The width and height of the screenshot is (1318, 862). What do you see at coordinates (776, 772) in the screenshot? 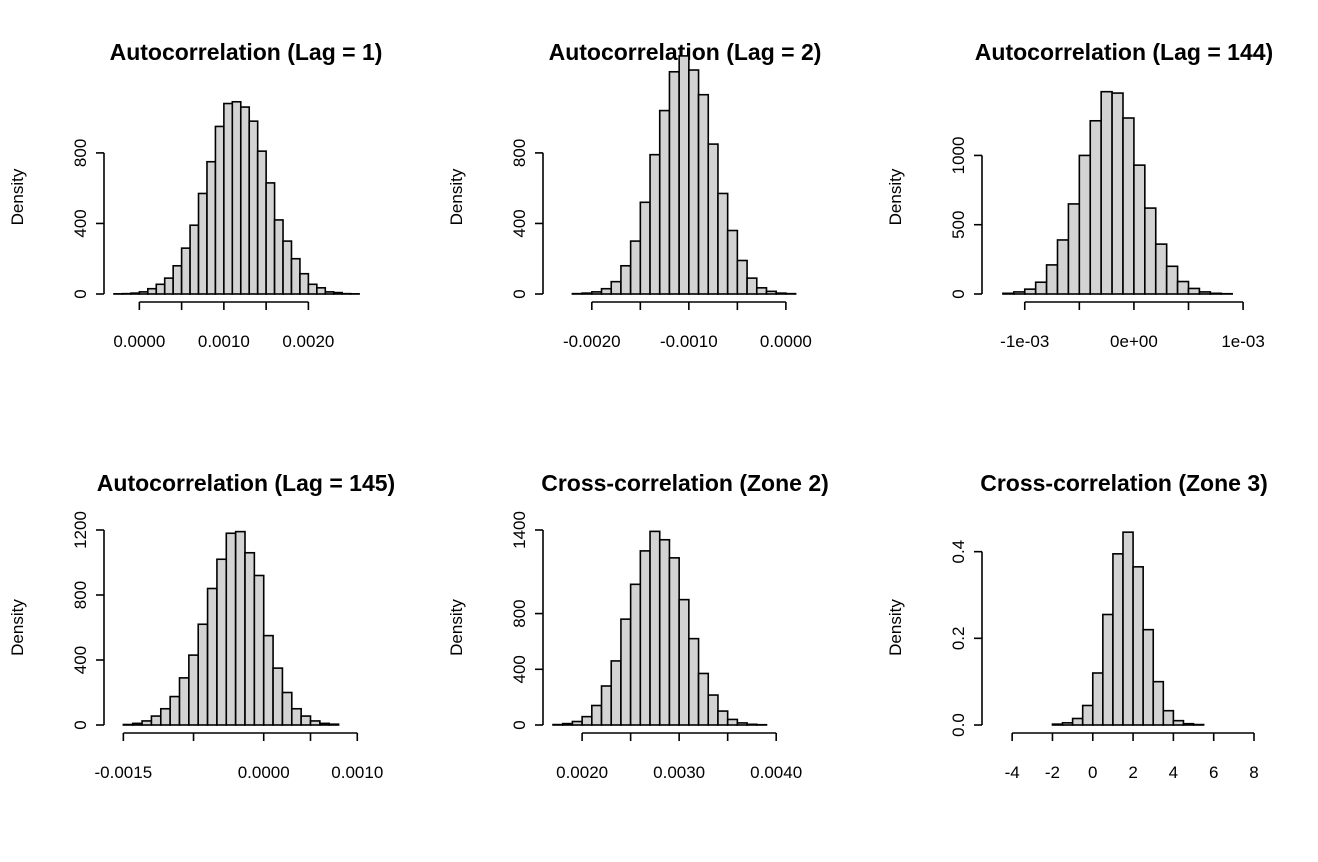
I see `x-tick-label: 0.0040` at bounding box center [776, 772].